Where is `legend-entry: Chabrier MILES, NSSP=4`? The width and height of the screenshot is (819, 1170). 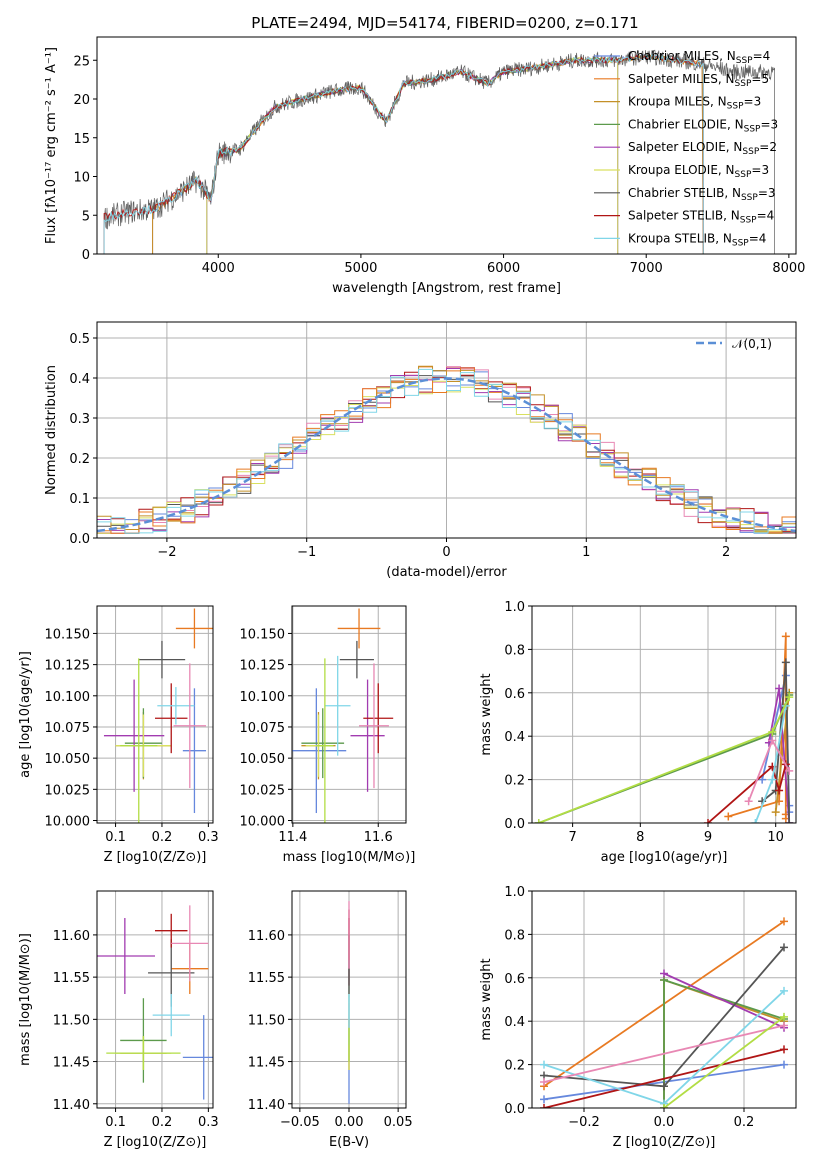
legend-entry: Chabrier MILES, NSSP=4 is located at coordinates (699, 57).